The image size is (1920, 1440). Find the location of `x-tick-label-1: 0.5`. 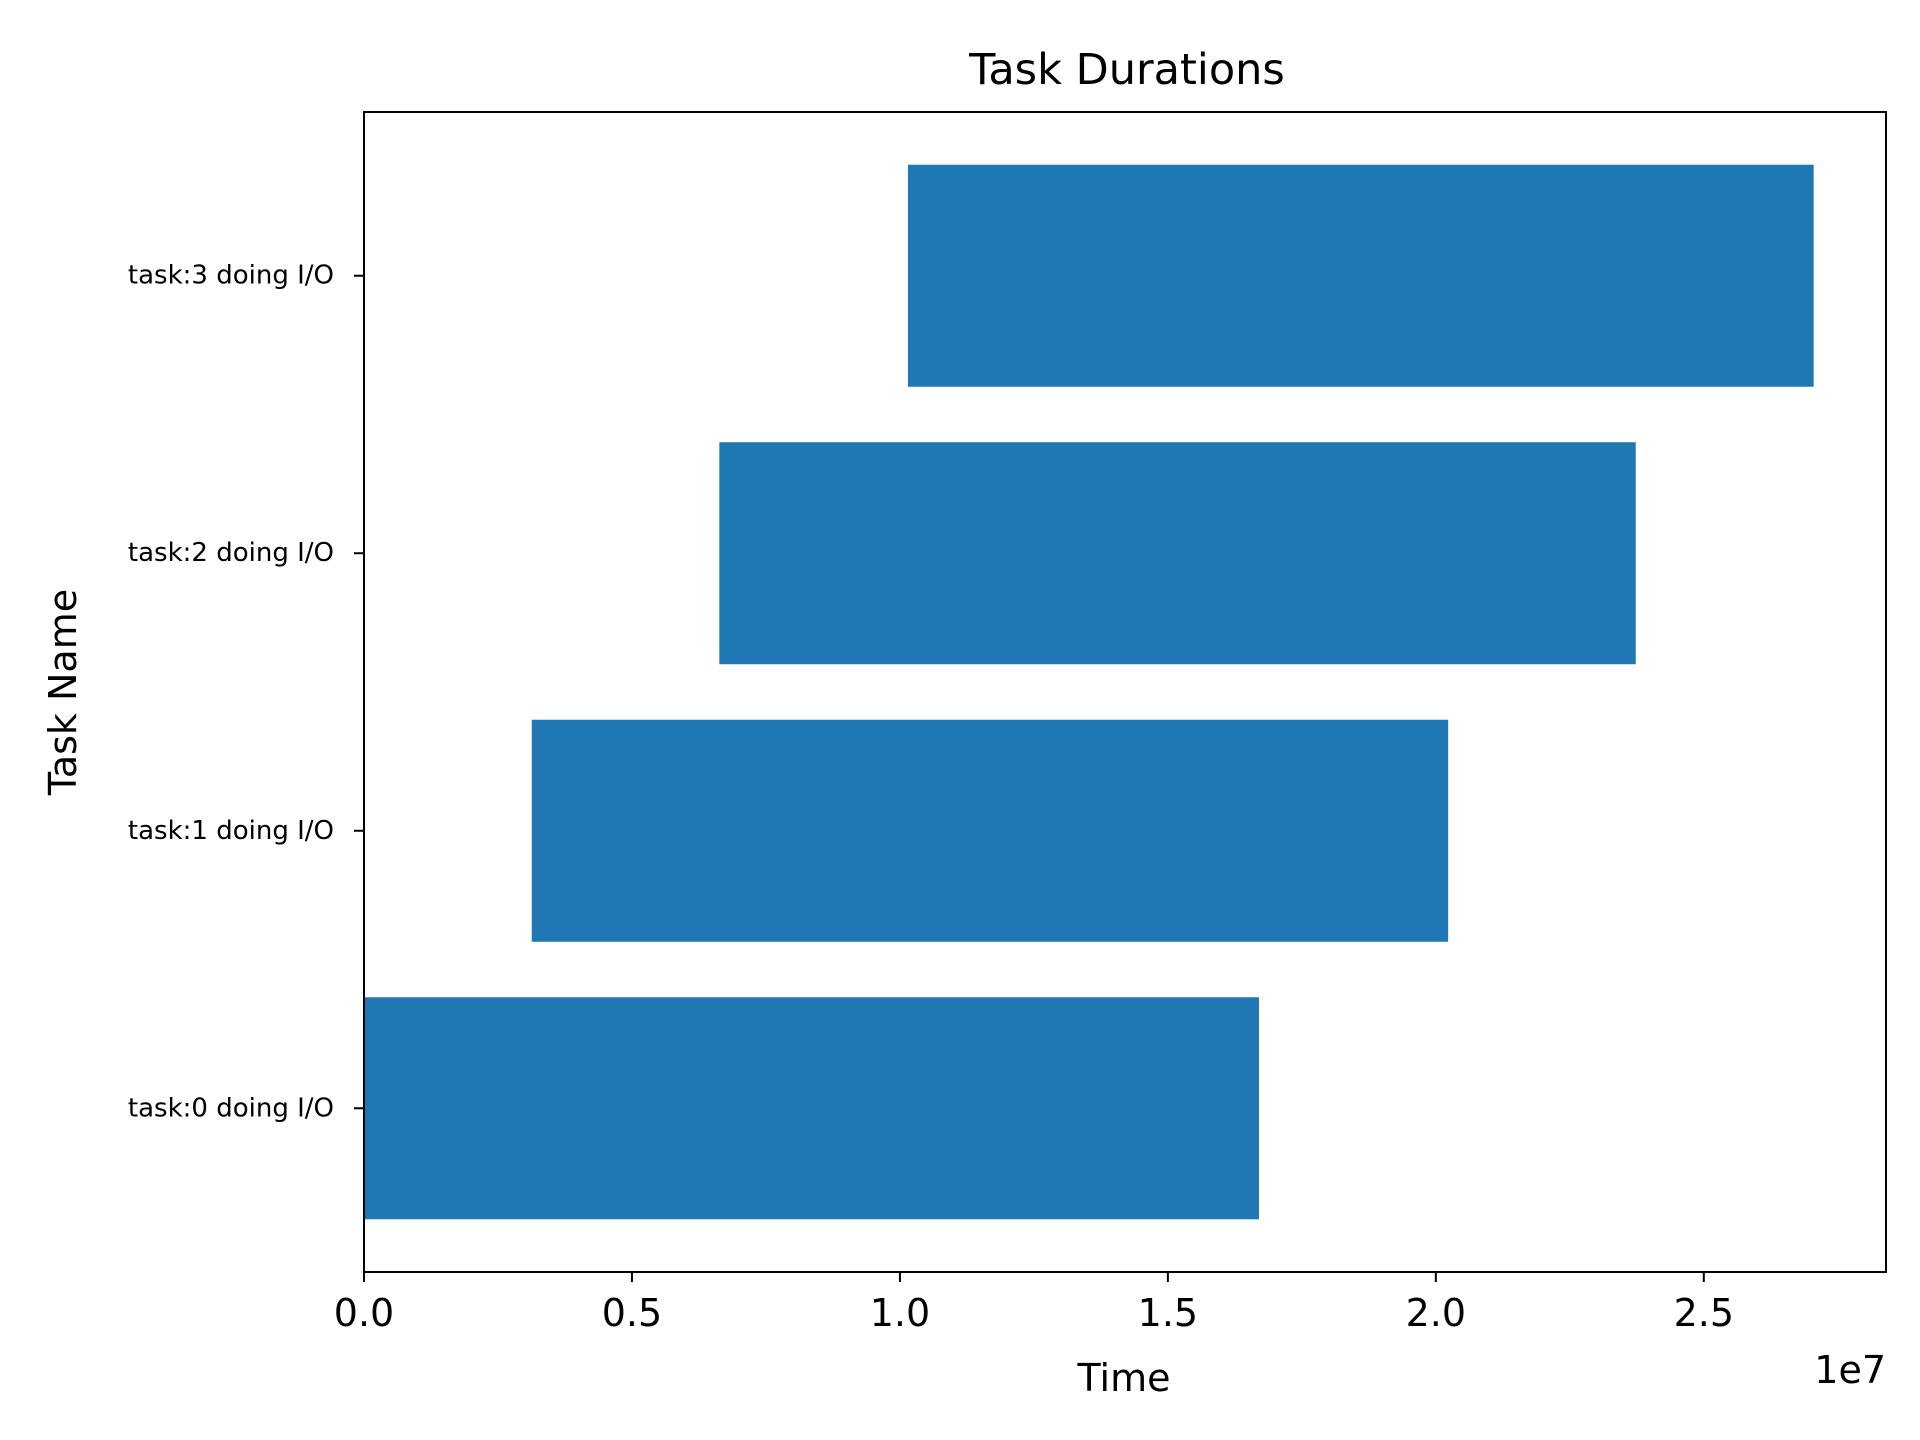

x-tick-label-1: 0.5 is located at coordinates (632, 1313).